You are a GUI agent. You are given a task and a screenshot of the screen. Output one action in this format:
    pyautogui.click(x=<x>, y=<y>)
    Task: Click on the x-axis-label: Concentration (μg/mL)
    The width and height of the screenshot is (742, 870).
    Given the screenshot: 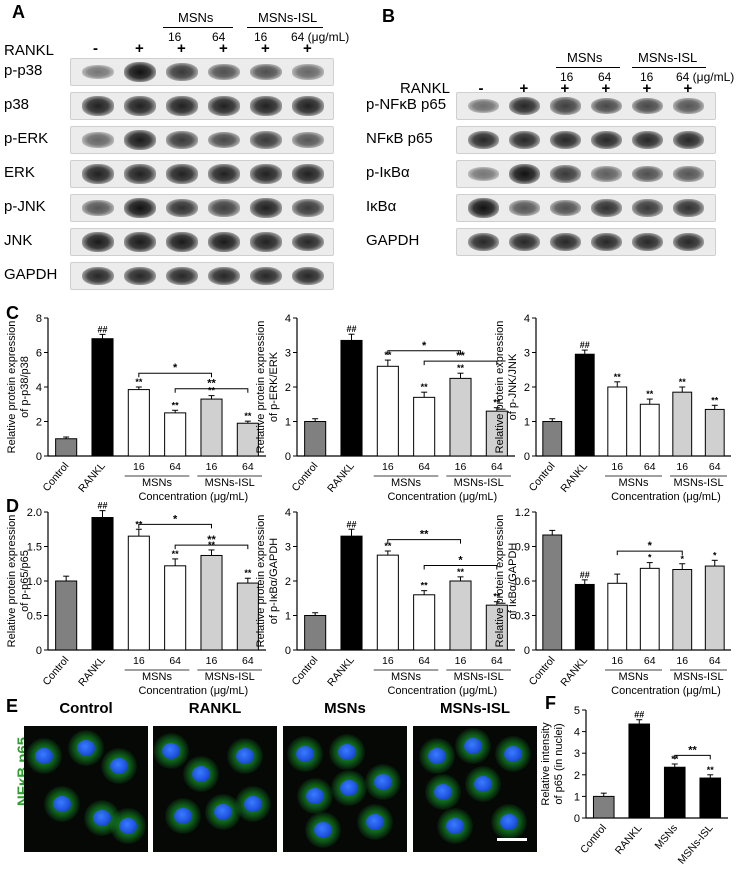 What is the action you would take?
    pyautogui.click(x=442, y=497)
    